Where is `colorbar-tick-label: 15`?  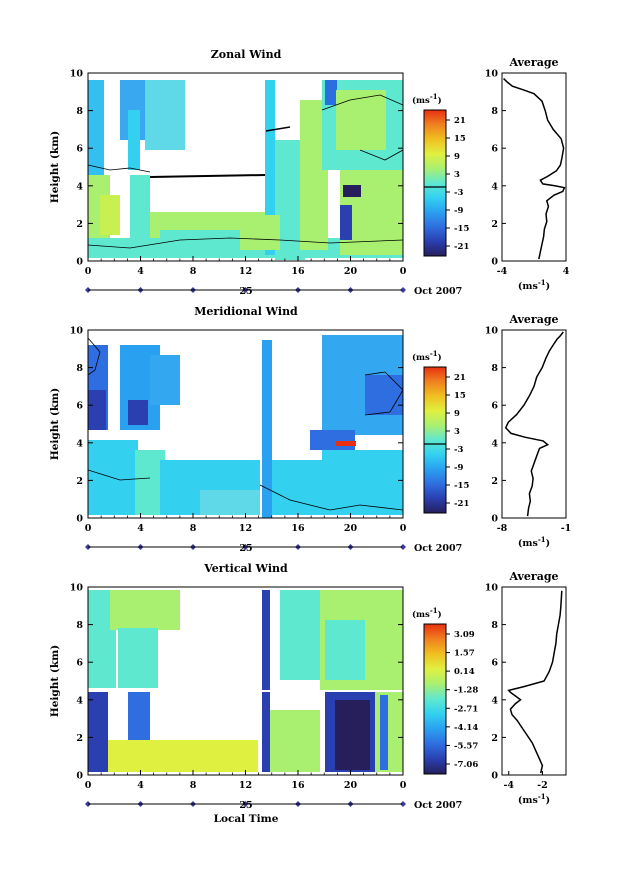
colorbar-tick-label: 15 is located at coordinates (460, 139).